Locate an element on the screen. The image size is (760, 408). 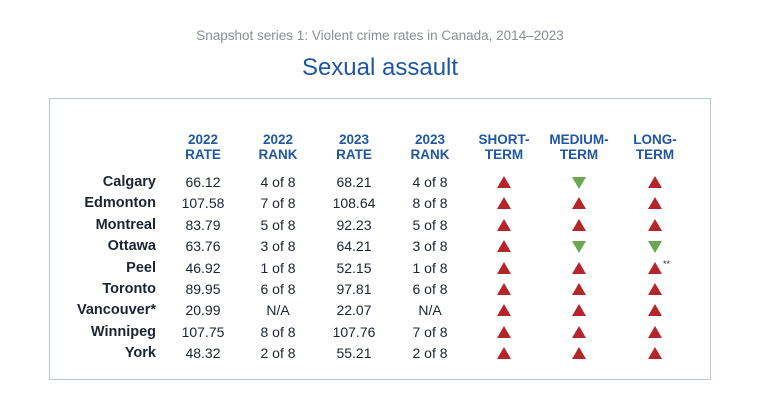
cell-rank-2023: 8 of 8 is located at coordinates (430, 203).